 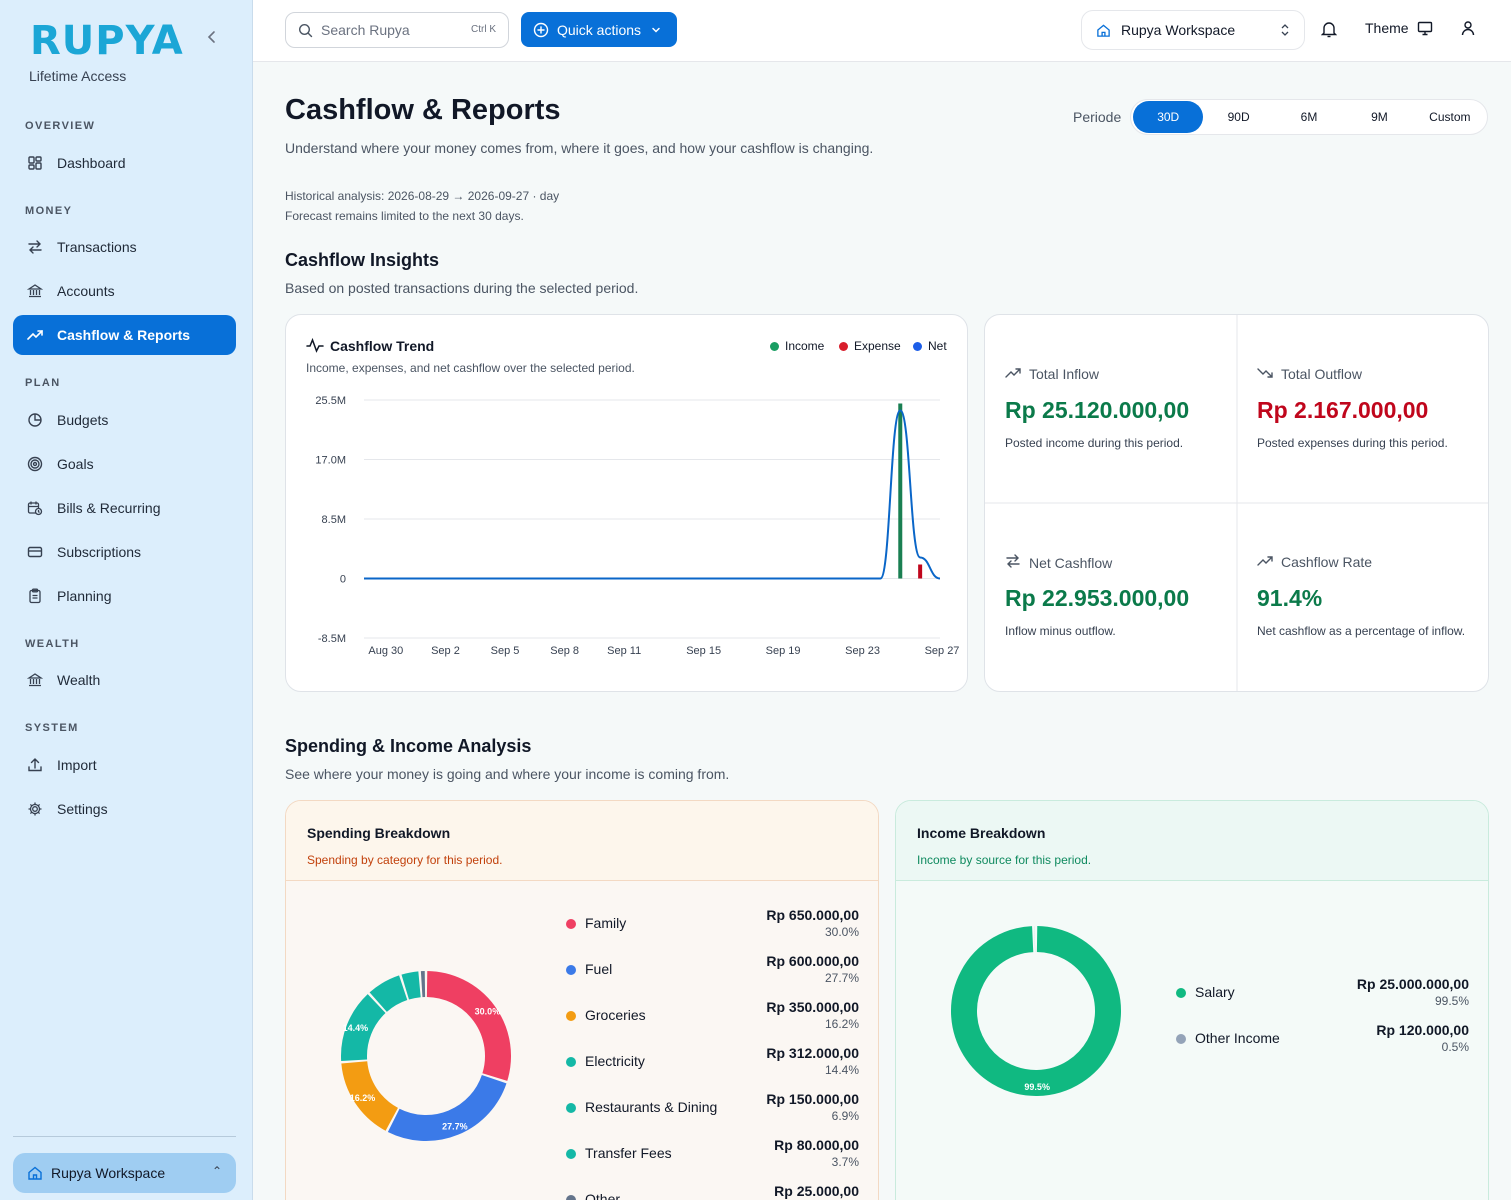 I want to click on bank-icon, so click(x=35, y=680).